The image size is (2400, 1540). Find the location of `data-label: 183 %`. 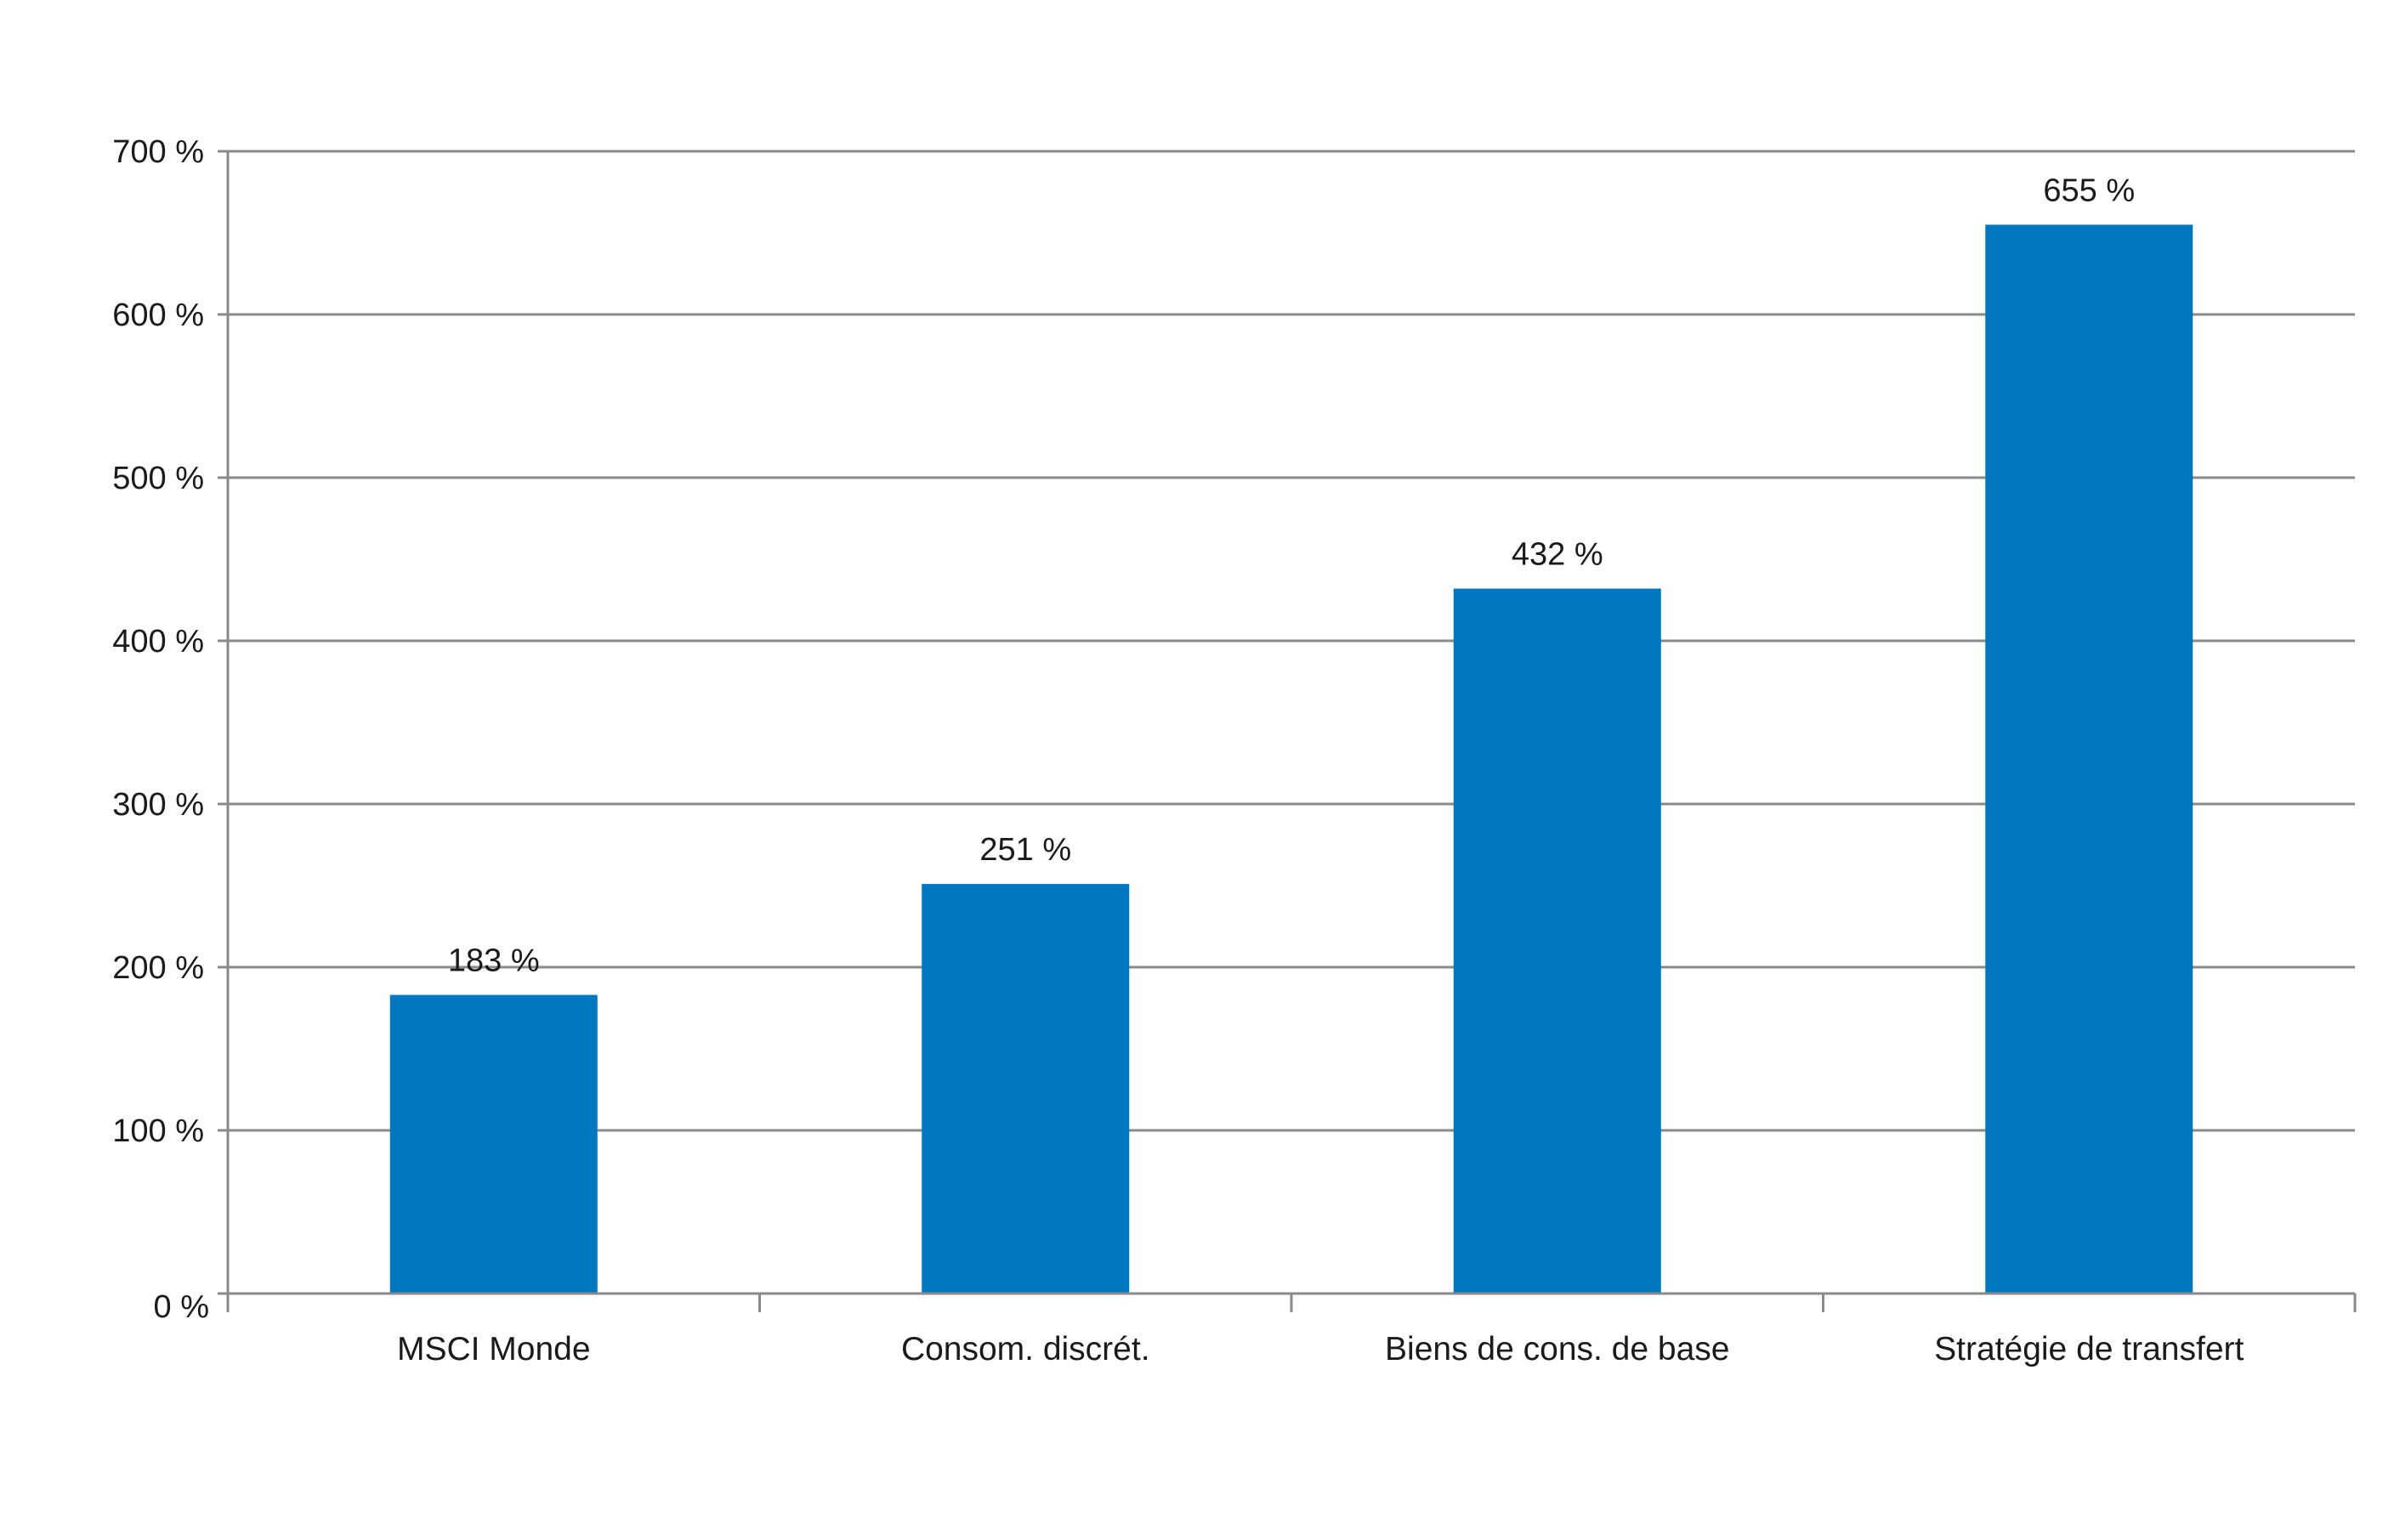

data-label: 183 % is located at coordinates (494, 961).